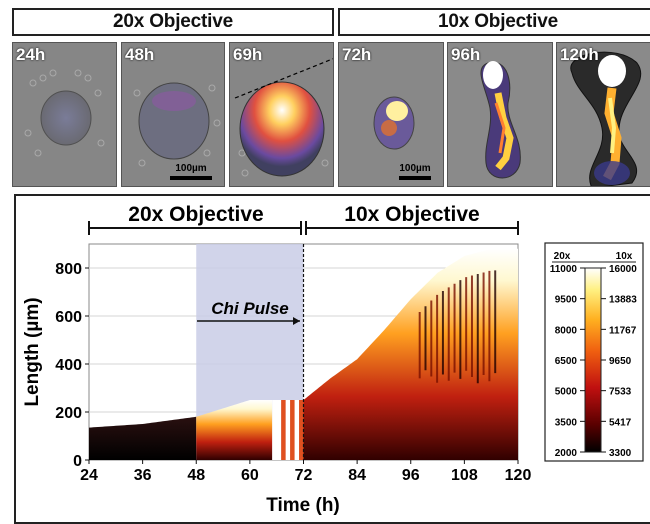 Image resolution: width=650 pixels, height=524 pixels. I want to click on range-label-10x: 10x Objective, so click(411, 214).